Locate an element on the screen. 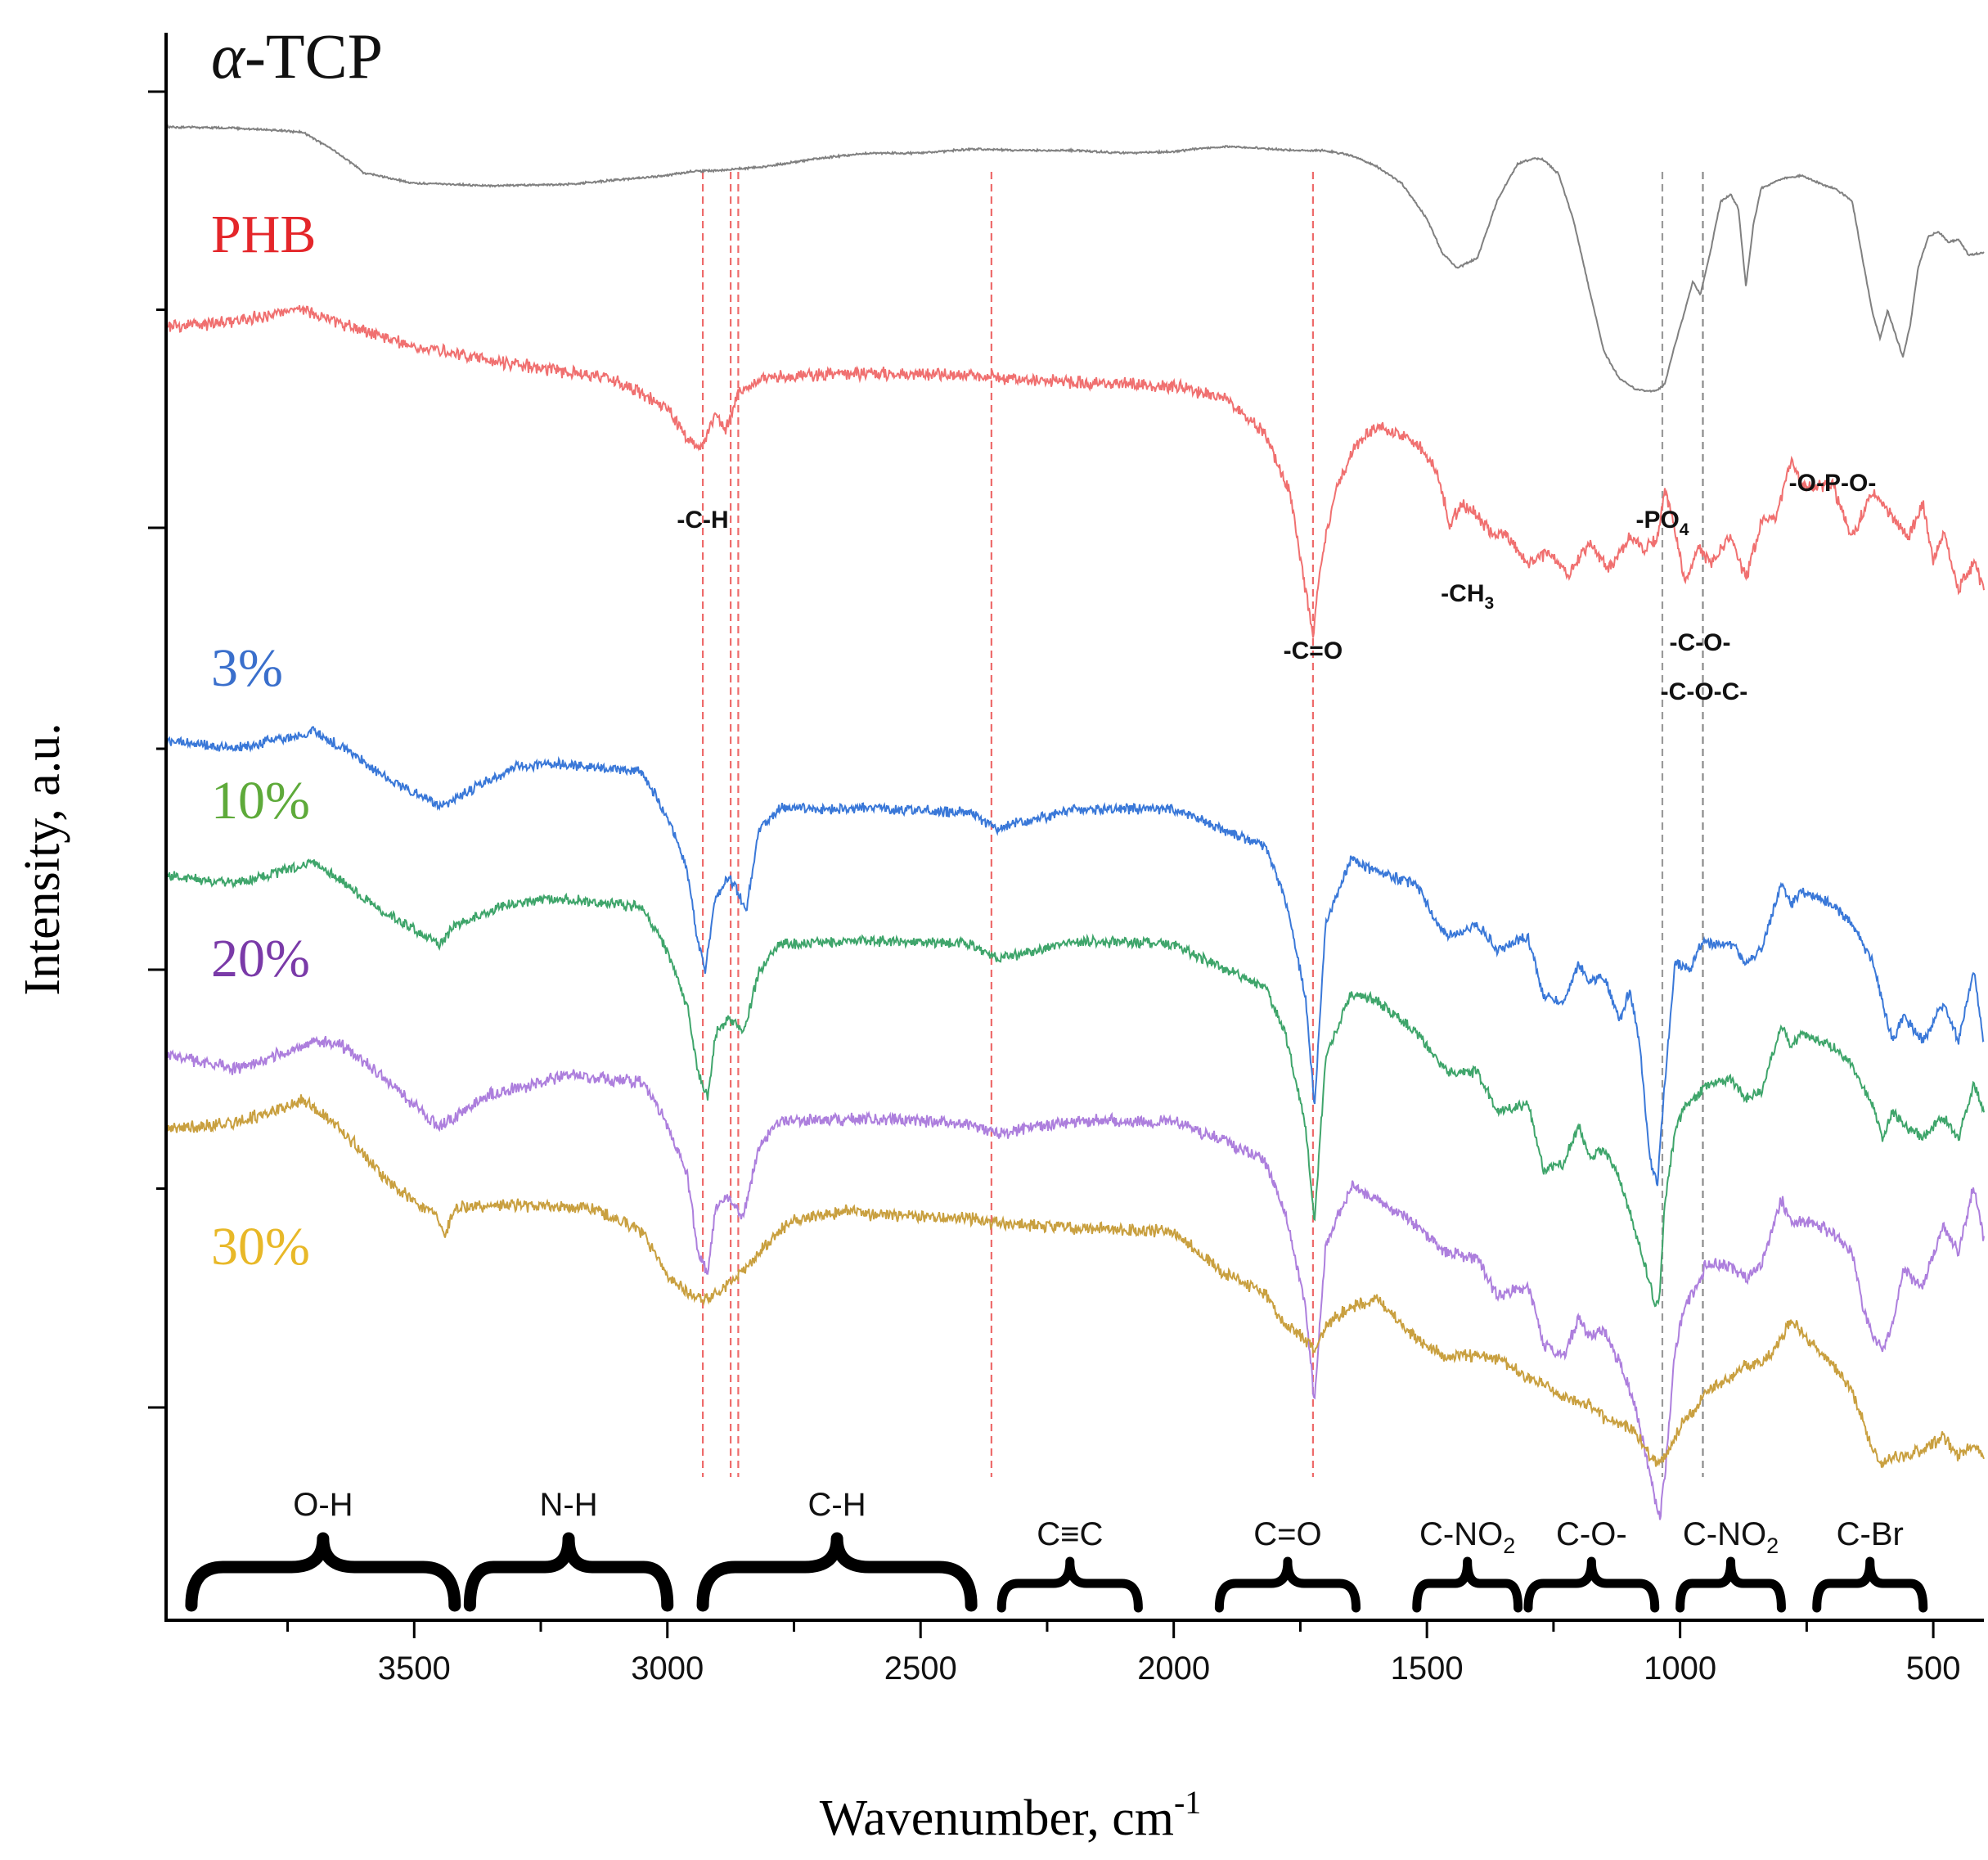 Image resolution: width=1988 pixels, height=1860 pixels. band-label: C≡C is located at coordinates (1070, 1534).